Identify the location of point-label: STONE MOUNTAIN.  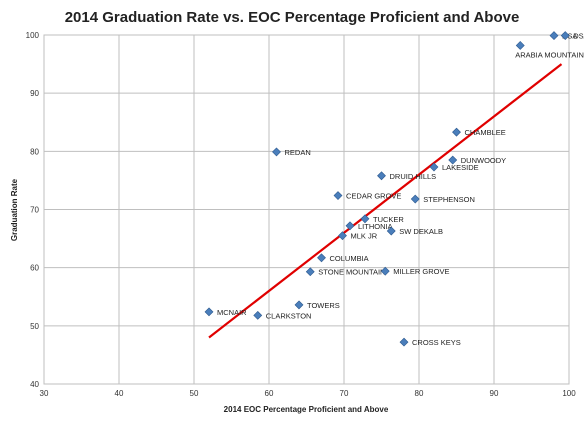
(351, 272).